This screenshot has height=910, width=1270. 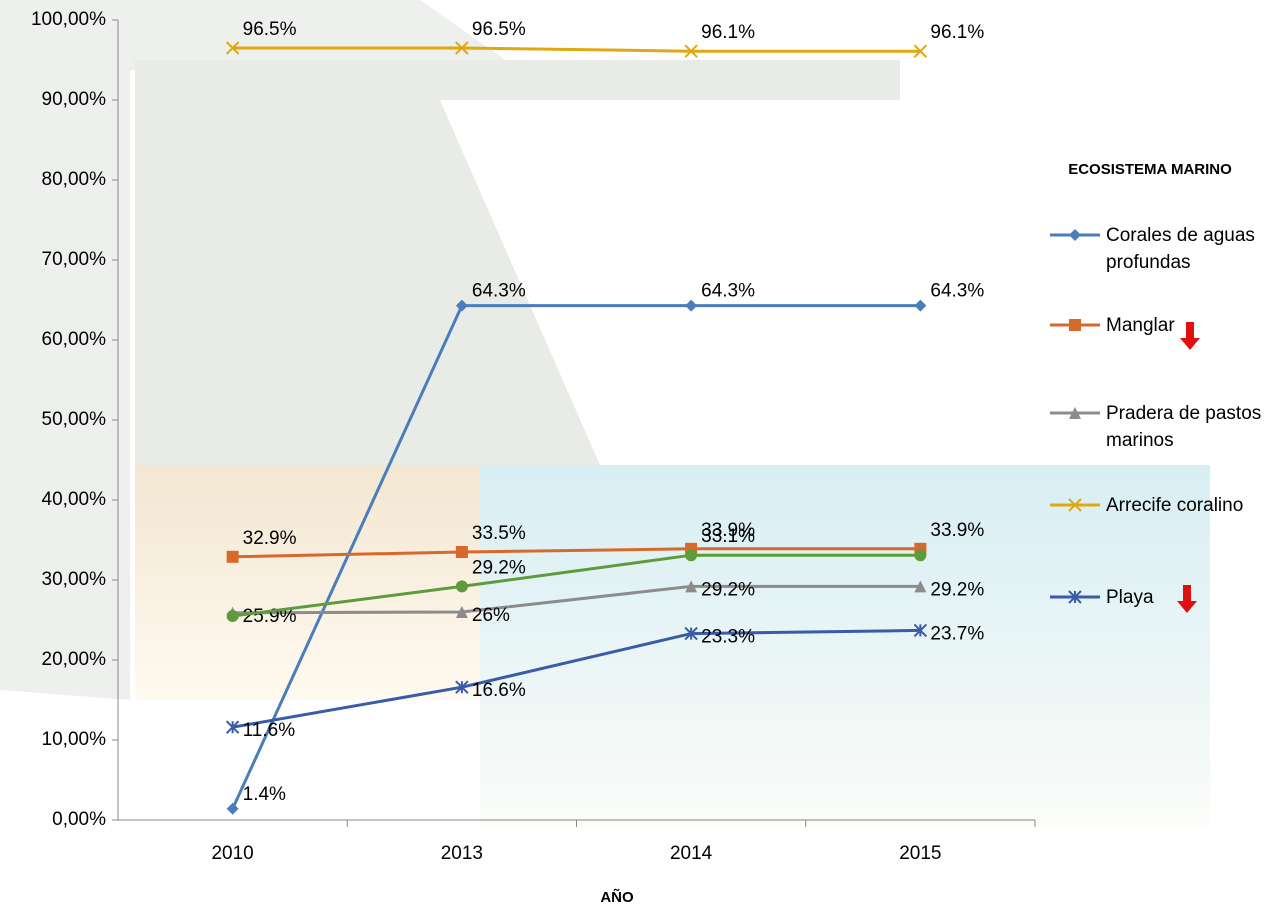 What do you see at coordinates (74, 259) in the screenshot?
I see `y-tick-label: 70,00%` at bounding box center [74, 259].